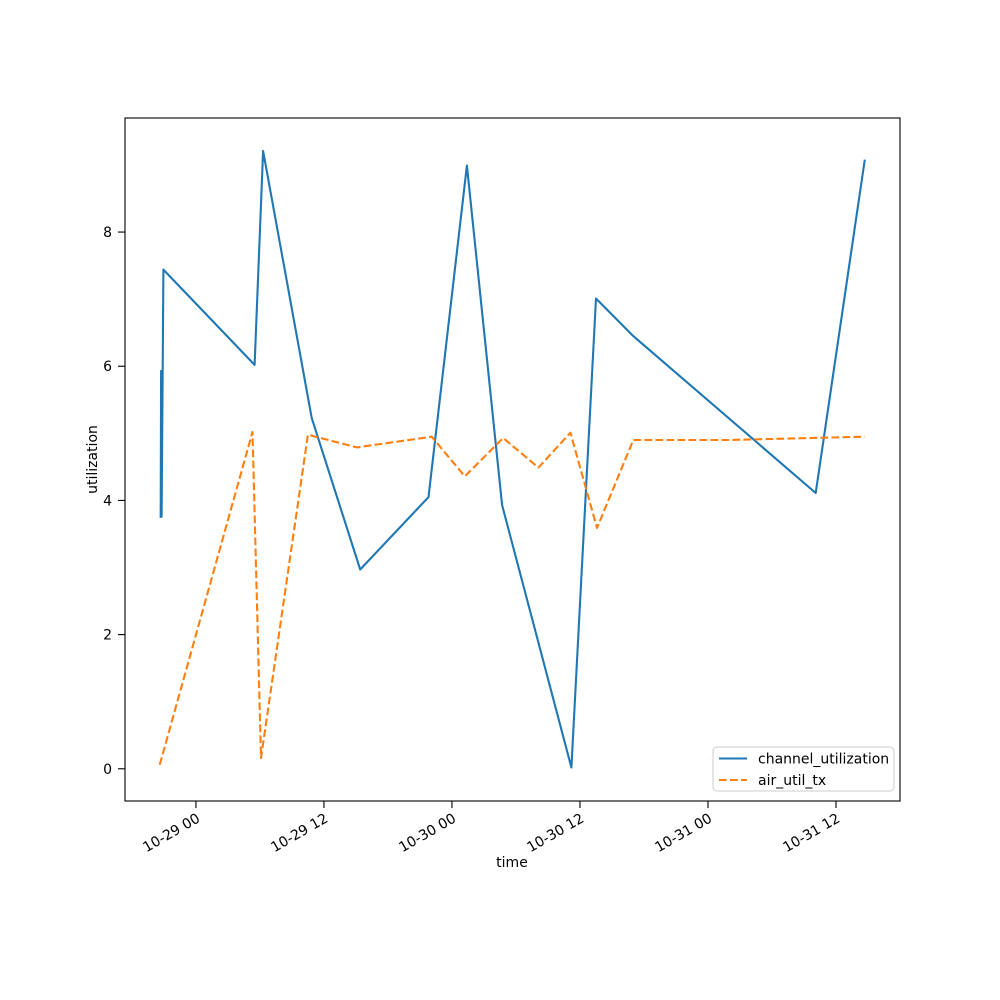  Describe the element at coordinates (792, 781) in the screenshot. I see `legend-entry-air-util-tx: air_util_tx` at that location.